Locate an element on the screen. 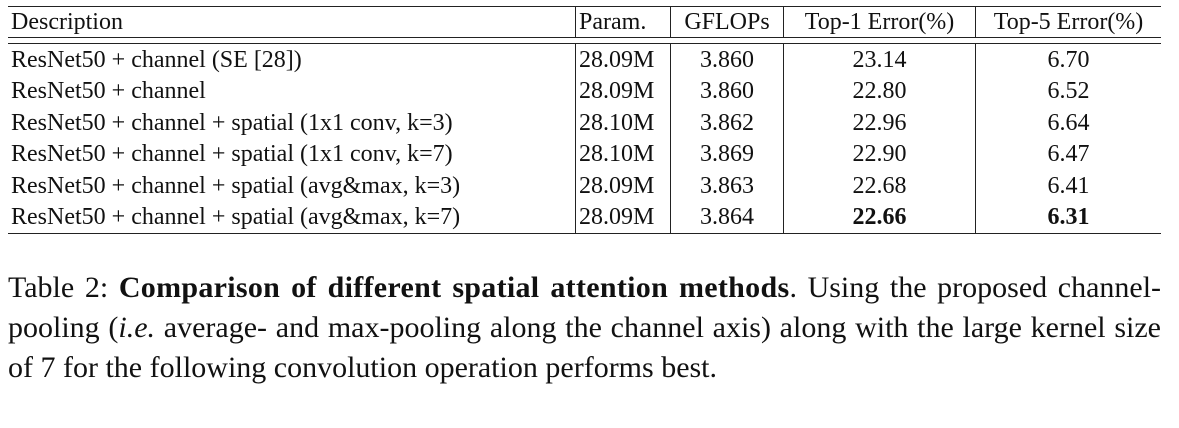  cell-description: ResNet50 + channel is located at coordinates (108, 91).